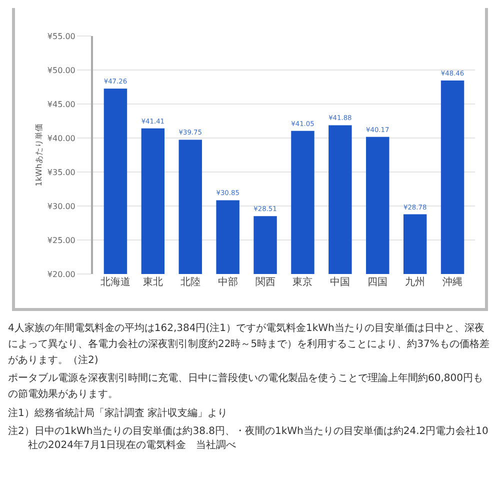  What do you see at coordinates (340, 282) in the screenshot?
I see `x-tick-label: 中国` at bounding box center [340, 282].